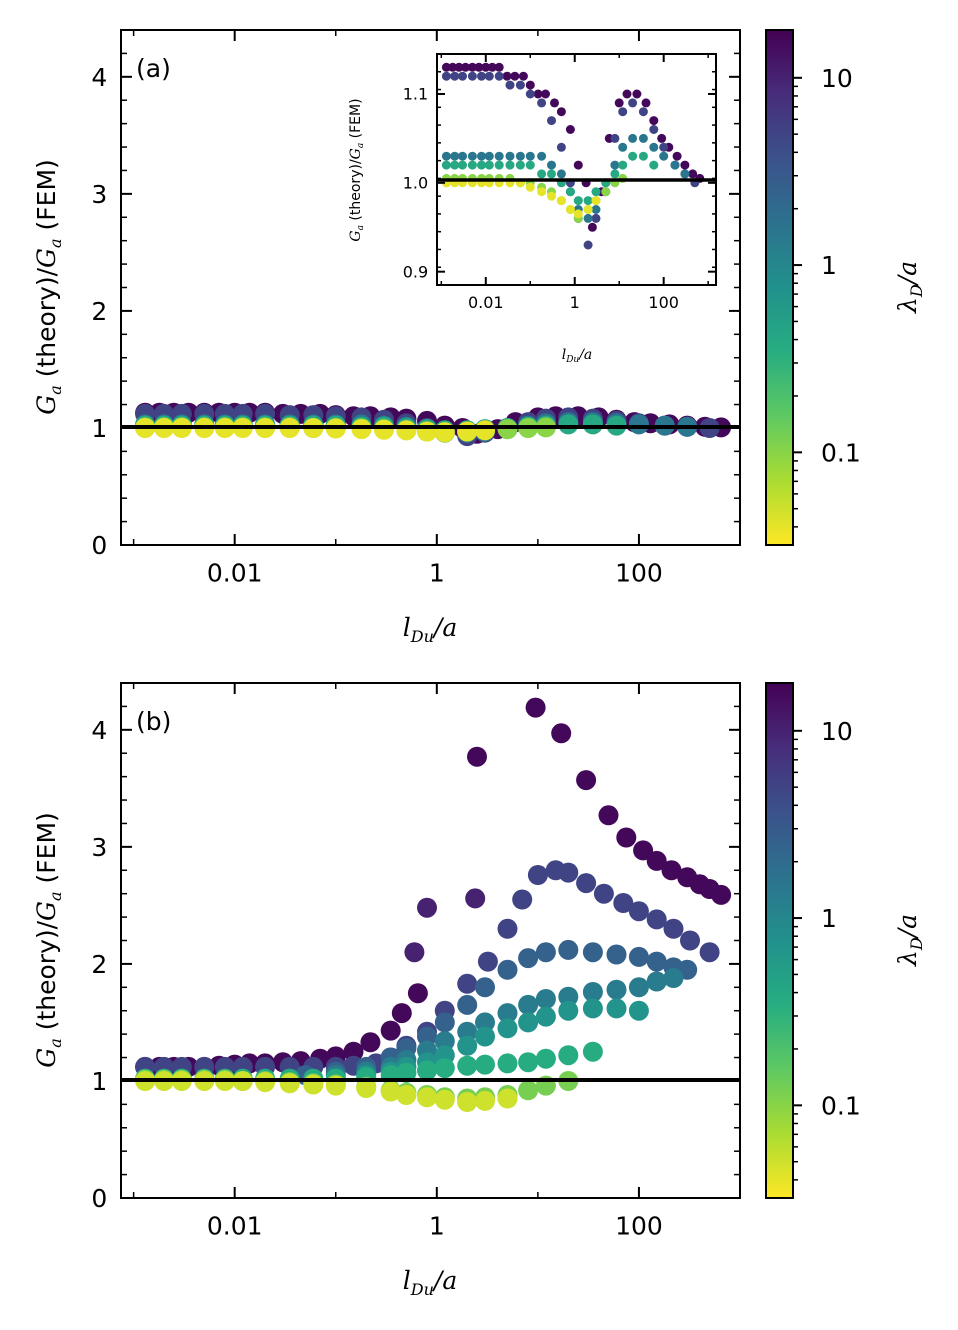 This screenshot has height=1330, width=958. Describe the element at coordinates (99, 1081) in the screenshot. I see `panel-b-ytick-label: 1` at that location.